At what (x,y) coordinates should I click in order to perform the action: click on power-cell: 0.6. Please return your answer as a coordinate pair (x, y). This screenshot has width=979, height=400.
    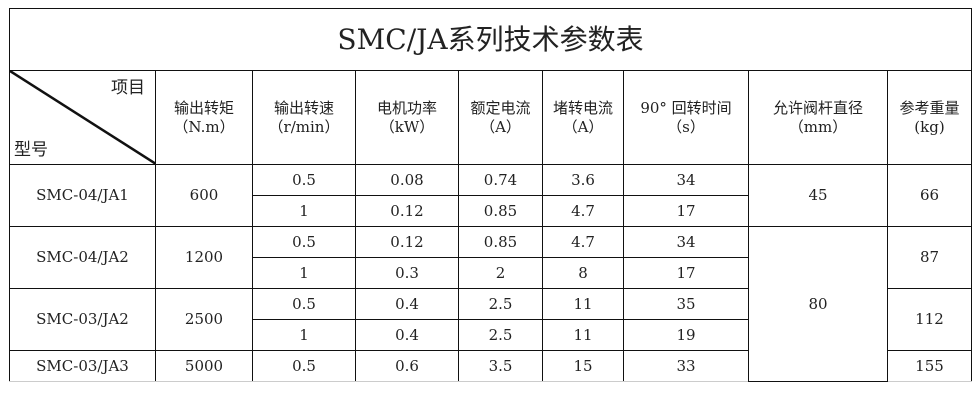
    Looking at the image, I should click on (407, 366).